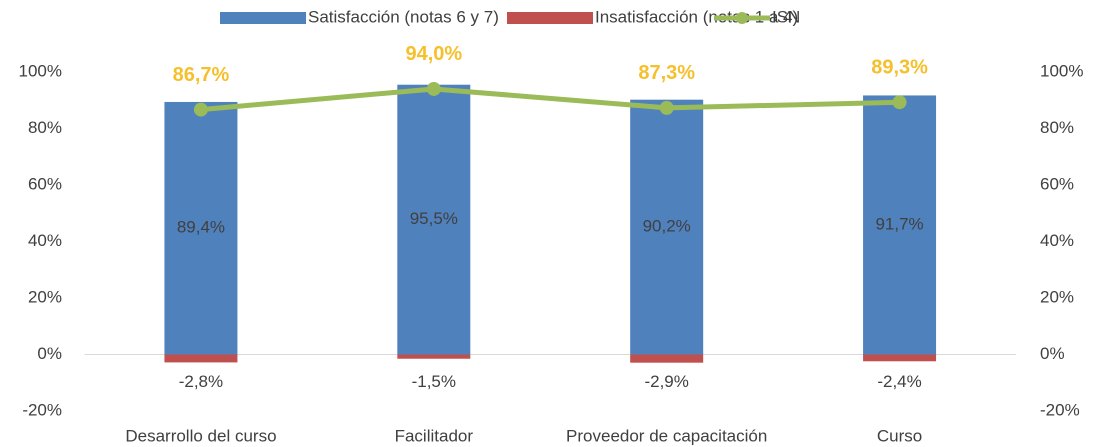  I want to click on data-label: -1,5%, so click(434, 381).